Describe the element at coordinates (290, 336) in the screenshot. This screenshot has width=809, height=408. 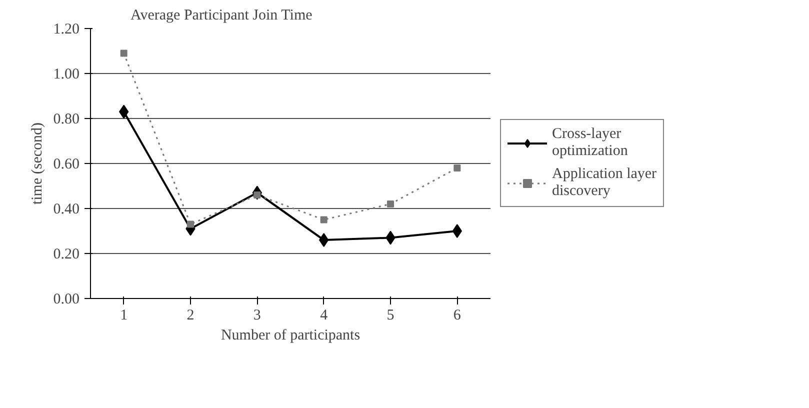
I see `x-axis-title: Number of participants` at that location.